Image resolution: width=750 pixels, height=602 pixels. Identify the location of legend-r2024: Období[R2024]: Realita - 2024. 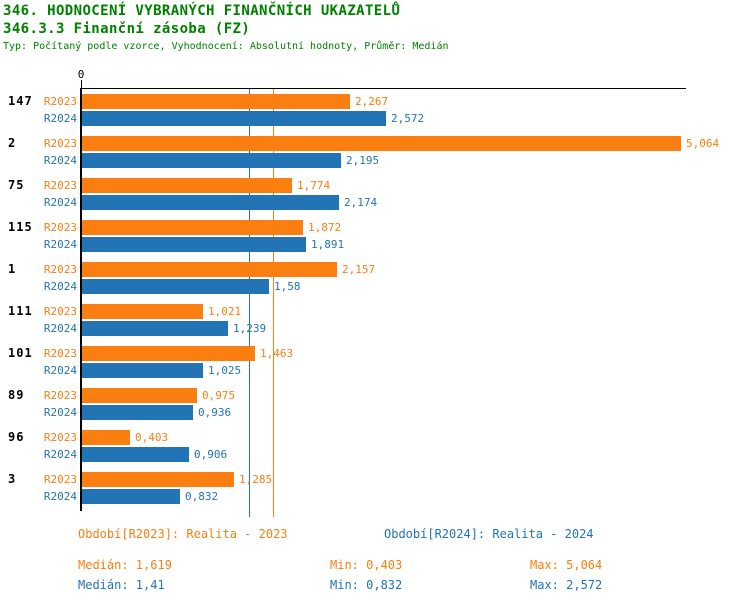
(489, 534).